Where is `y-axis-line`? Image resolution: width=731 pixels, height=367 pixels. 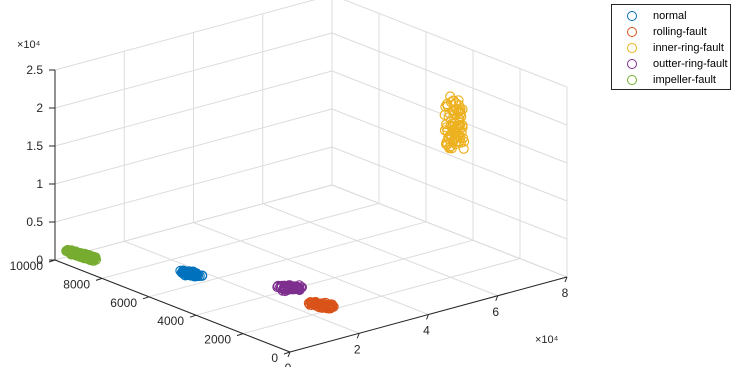
y-axis-line is located at coordinates (172, 306).